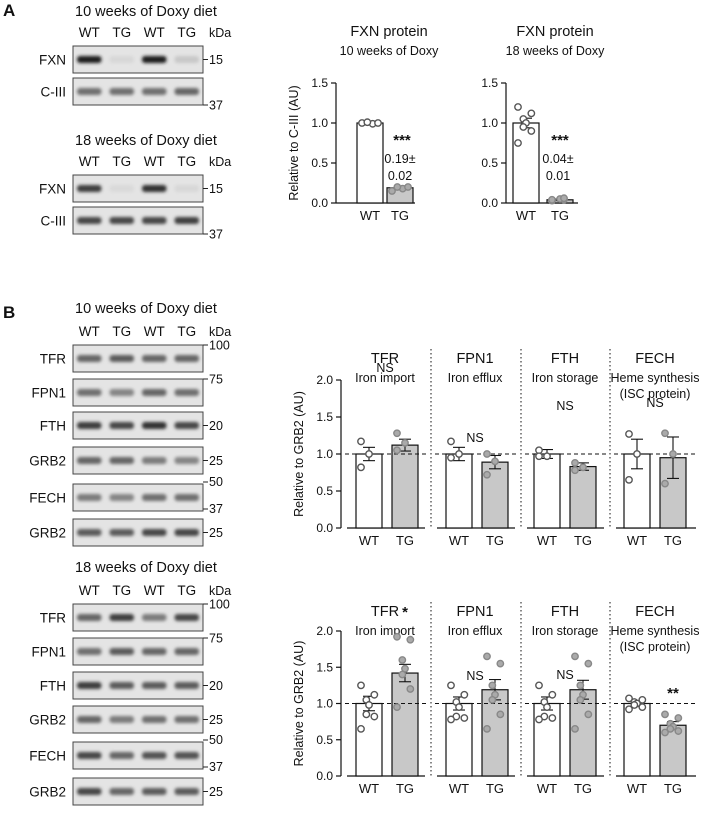 Image resolution: width=709 pixels, height=837 pixels. Describe the element at coordinates (324, 417) in the screenshot. I see `iron-10wk-y-tick-label: 1.5` at that location.